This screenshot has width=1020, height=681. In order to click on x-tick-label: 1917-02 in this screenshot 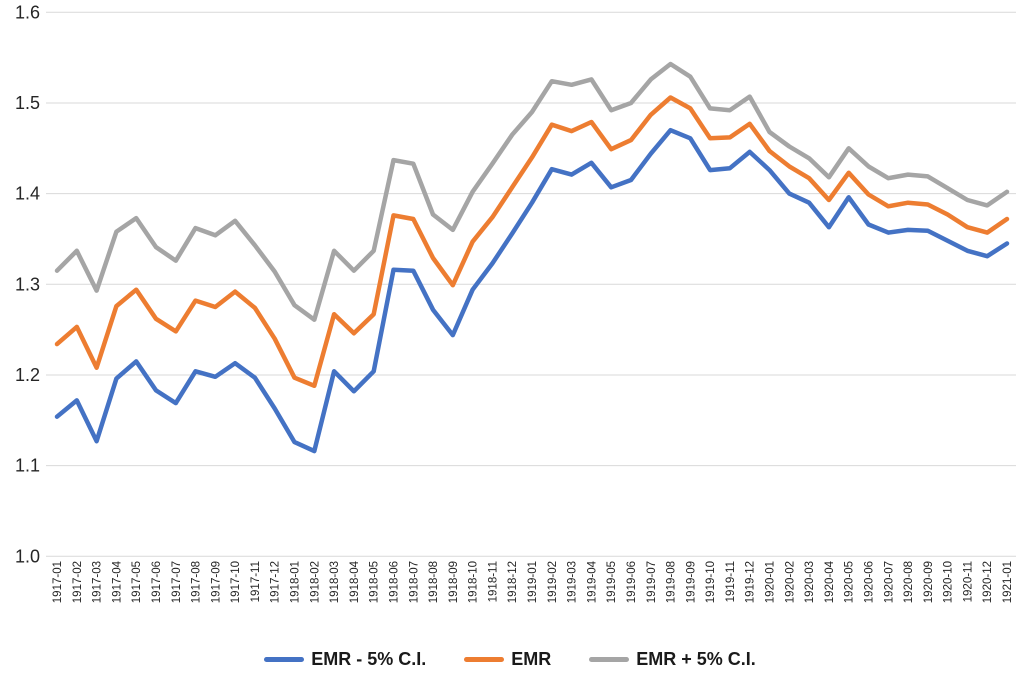, I will do `click(78, 582)`.